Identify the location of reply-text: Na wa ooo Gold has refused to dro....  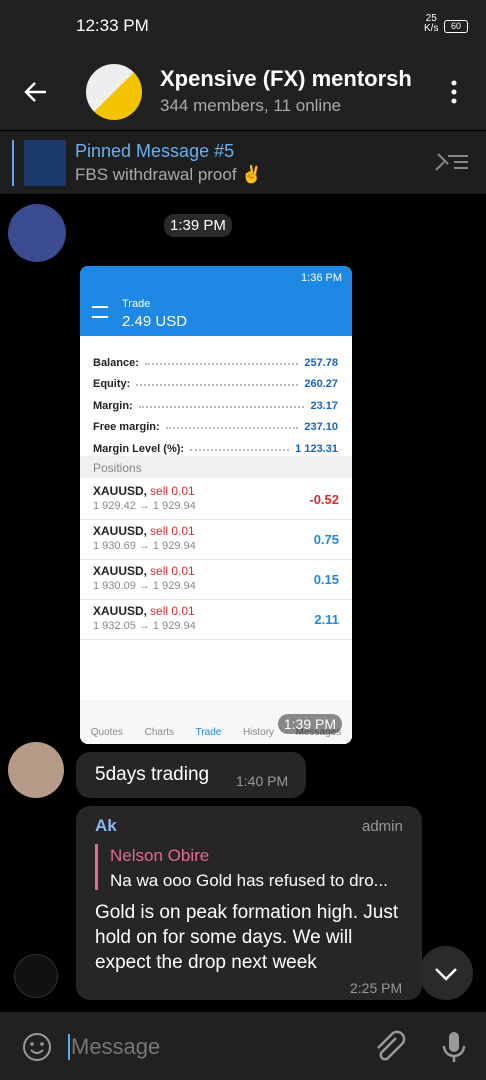
(249, 880).